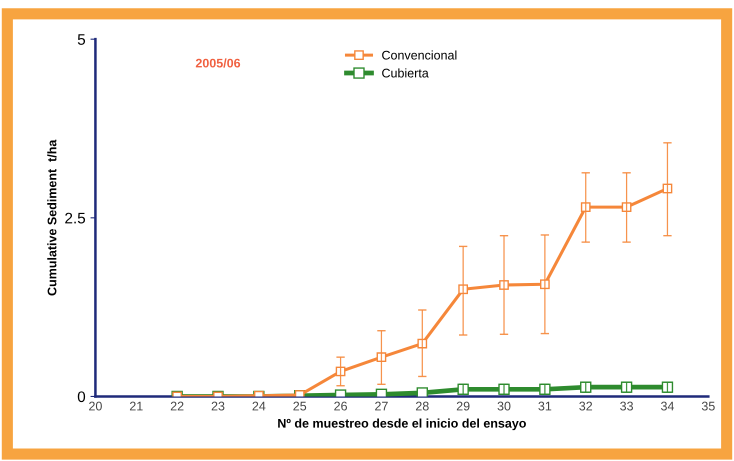  Describe the element at coordinates (82, 396) in the screenshot. I see `y-tick-label: 0` at that location.